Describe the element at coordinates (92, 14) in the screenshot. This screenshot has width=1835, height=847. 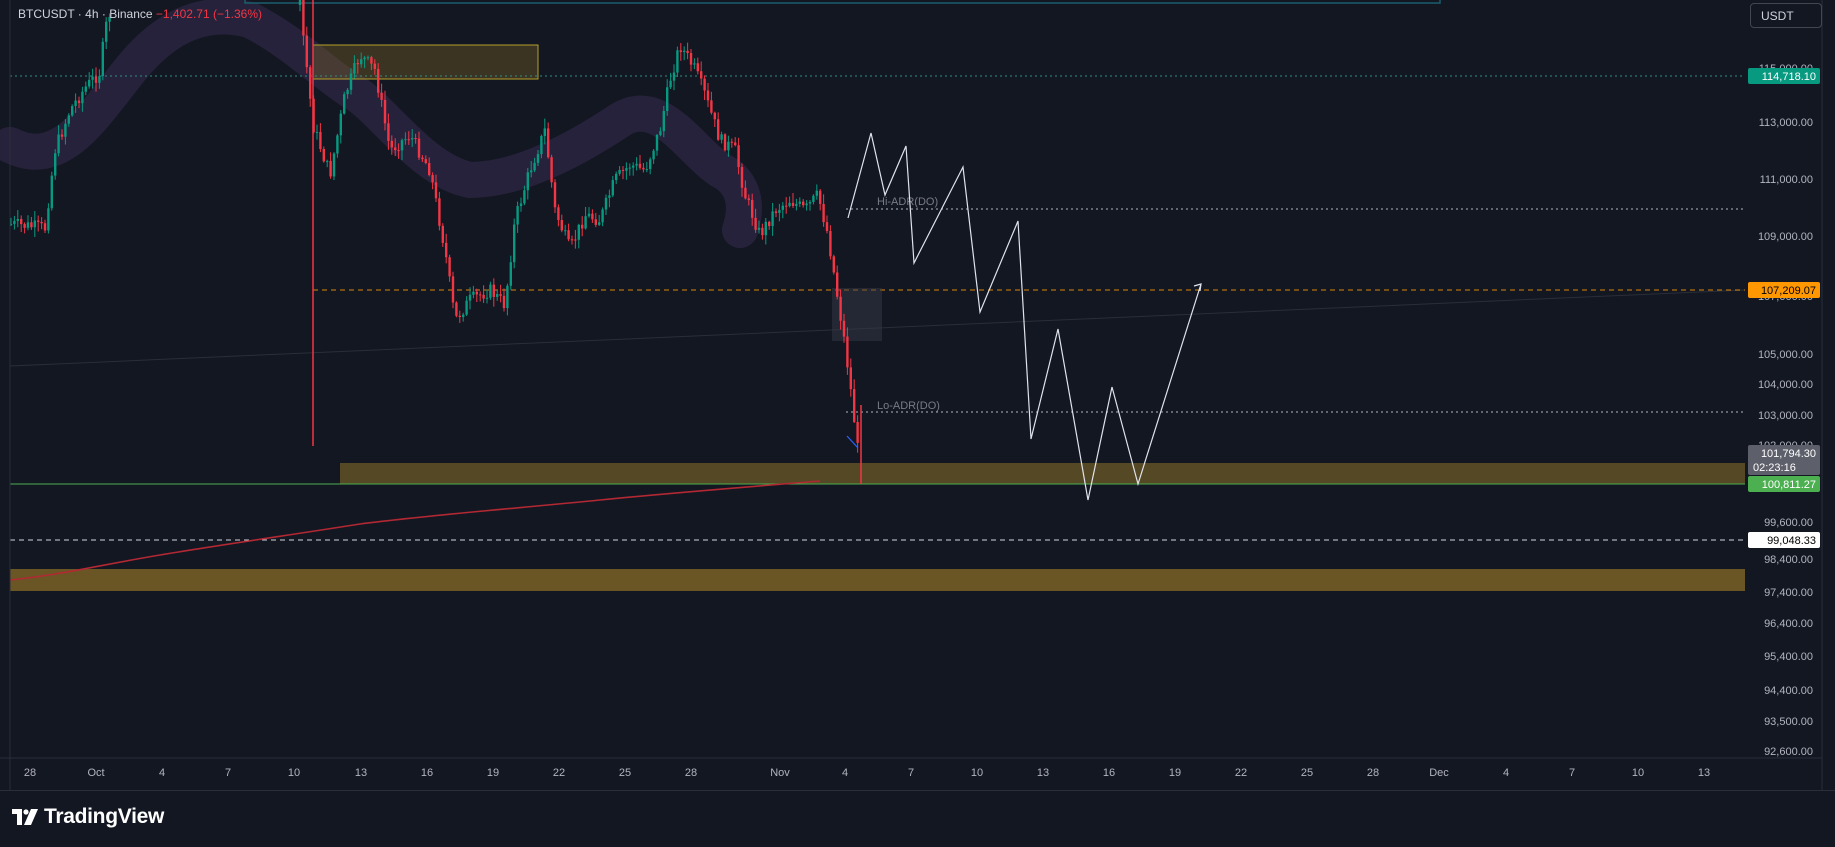
I see `interval: 4h` at that location.